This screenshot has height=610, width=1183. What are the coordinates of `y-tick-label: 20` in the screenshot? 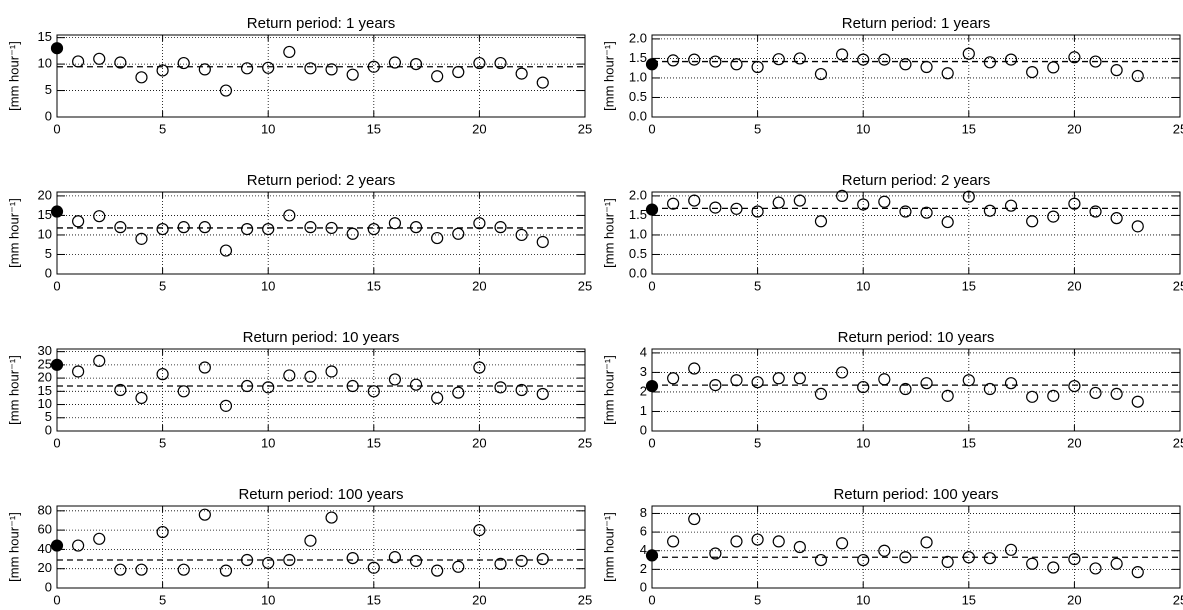 It's located at (45, 194).